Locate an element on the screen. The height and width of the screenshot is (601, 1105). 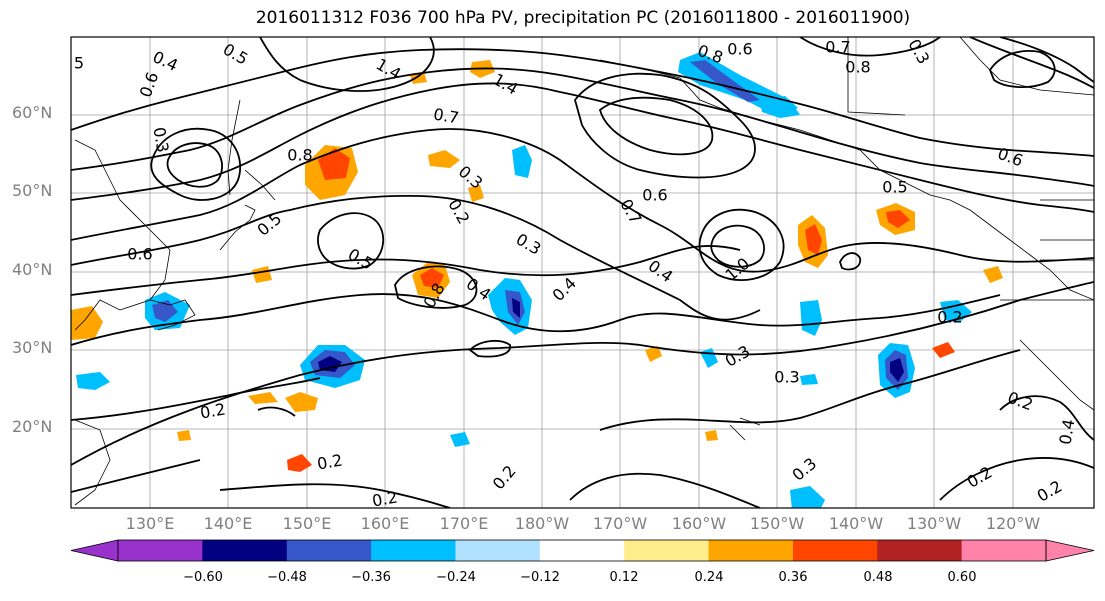
lon-label: 140°E is located at coordinates (228, 523).